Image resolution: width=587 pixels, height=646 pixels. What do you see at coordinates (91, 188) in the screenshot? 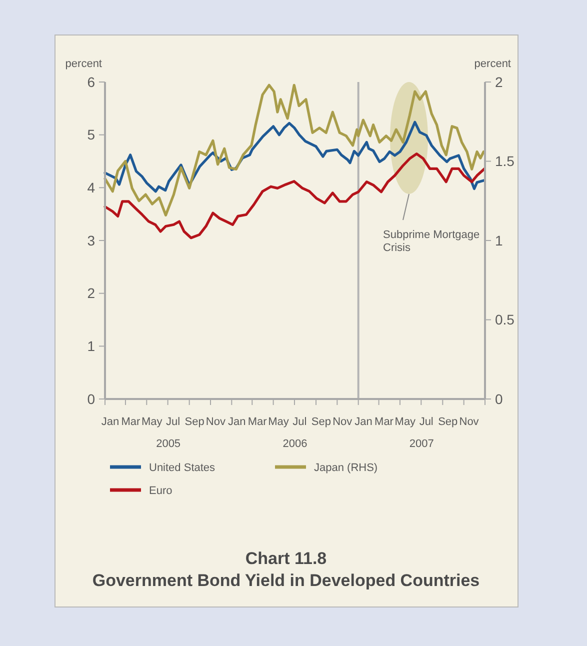
I see `y-tick-label: 4` at bounding box center [91, 188].